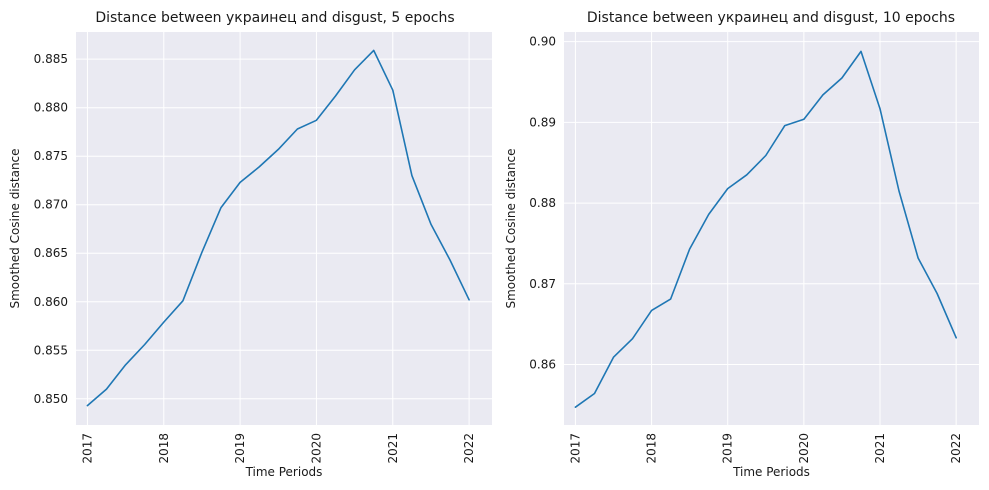  Describe the element at coordinates (51, 350) in the screenshot. I see `y-tick-label: 0.855` at that location.